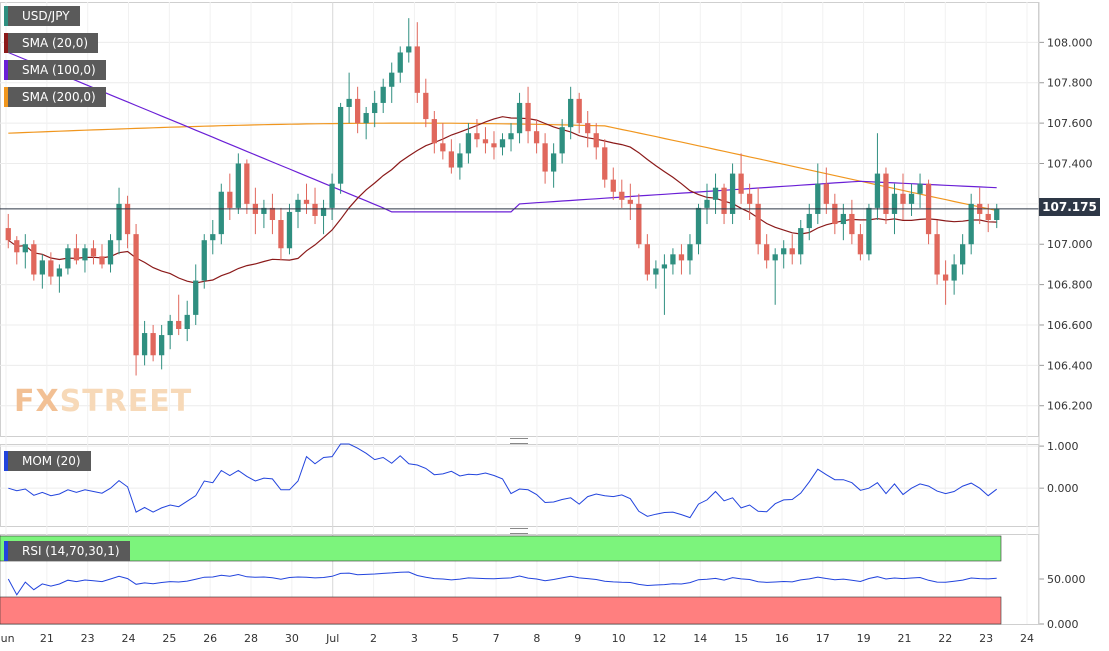 The image size is (1109, 651). What do you see at coordinates (373, 638) in the screenshot?
I see `time-tick-label: 2` at bounding box center [373, 638].